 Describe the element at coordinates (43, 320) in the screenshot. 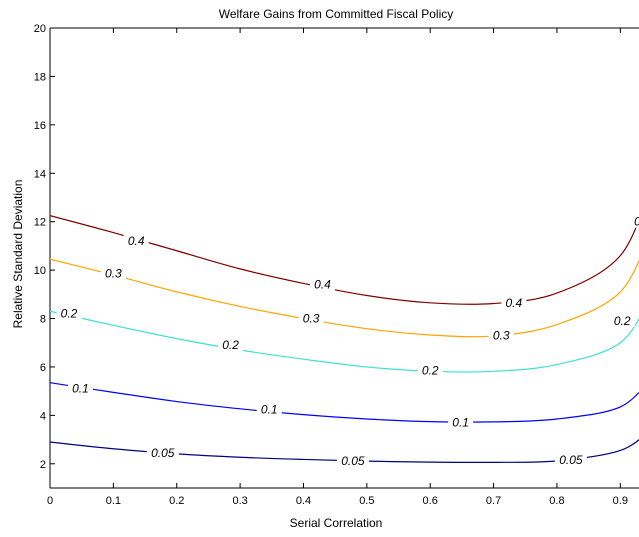

I see `y-tick-label: 8` at that location.